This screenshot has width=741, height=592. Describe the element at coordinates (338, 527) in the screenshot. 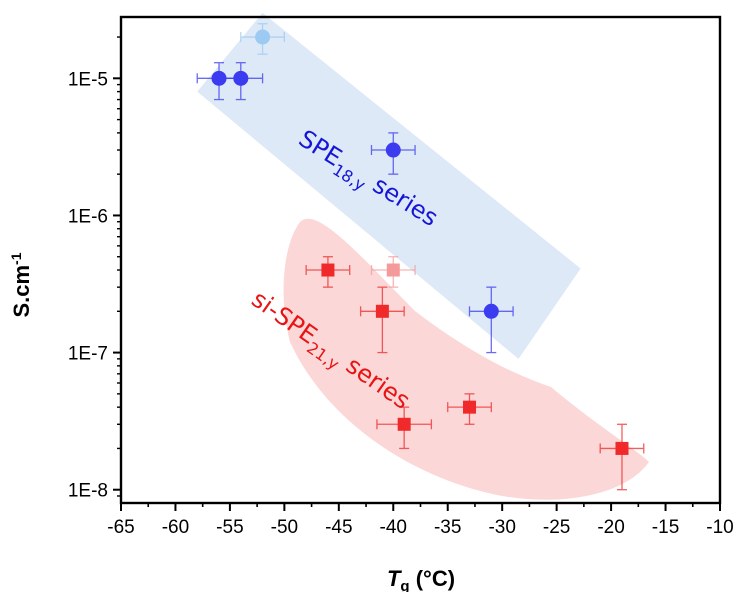

I see `x-tick-label: -45` at that location.